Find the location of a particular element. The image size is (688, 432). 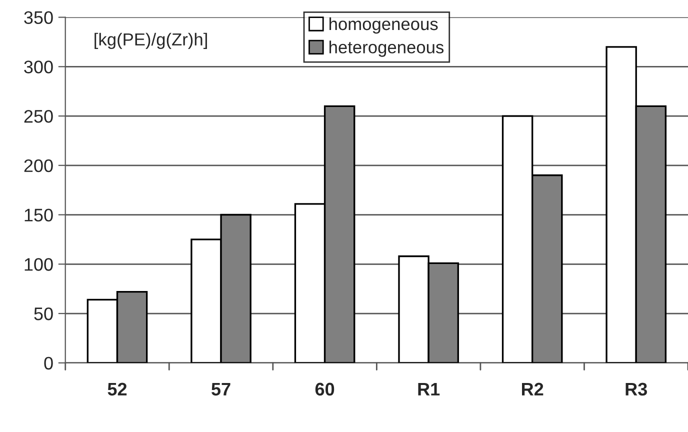

x-tick-label: 60 is located at coordinates (324, 389).